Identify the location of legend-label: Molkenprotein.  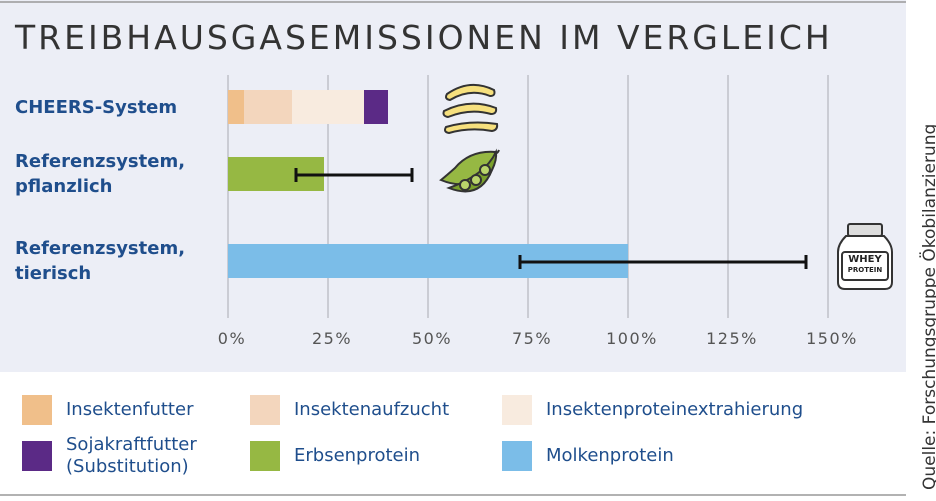
(610, 455).